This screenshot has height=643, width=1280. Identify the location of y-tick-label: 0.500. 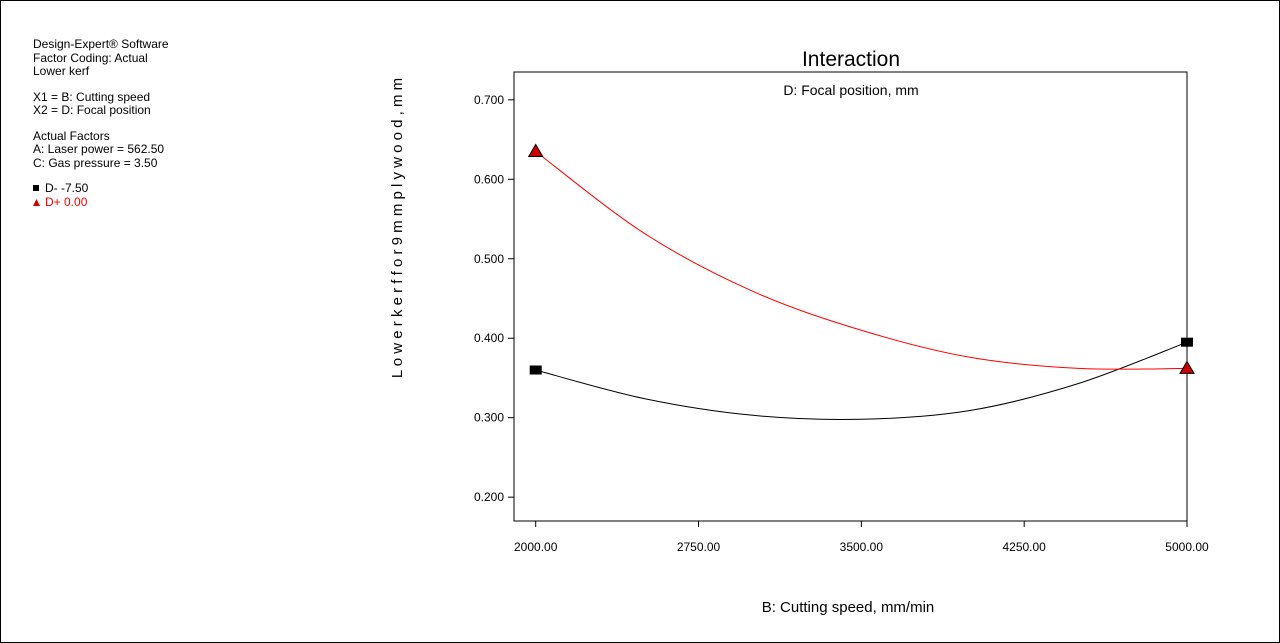
(489, 259).